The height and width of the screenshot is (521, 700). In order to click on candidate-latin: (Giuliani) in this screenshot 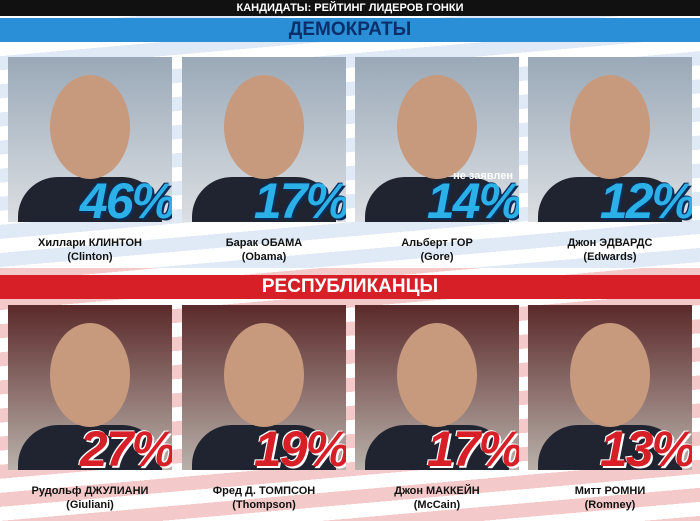, I will do `click(90, 505)`.